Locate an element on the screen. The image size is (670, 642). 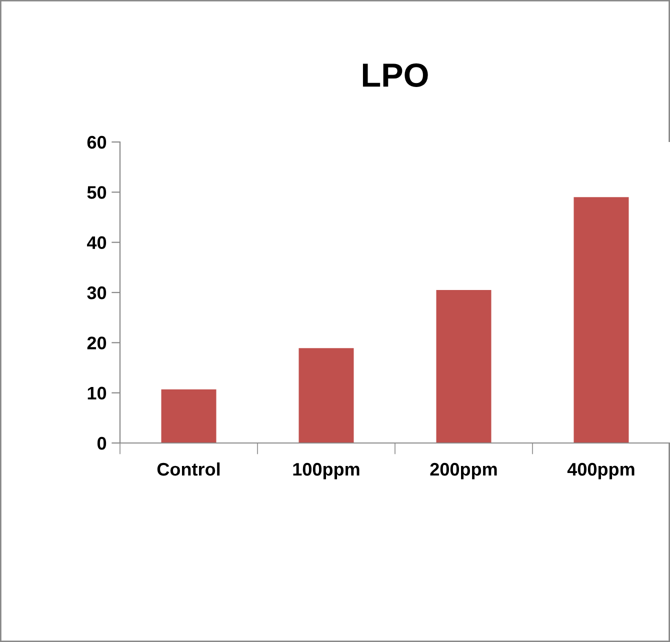
chart-title: LPO is located at coordinates (395, 75).